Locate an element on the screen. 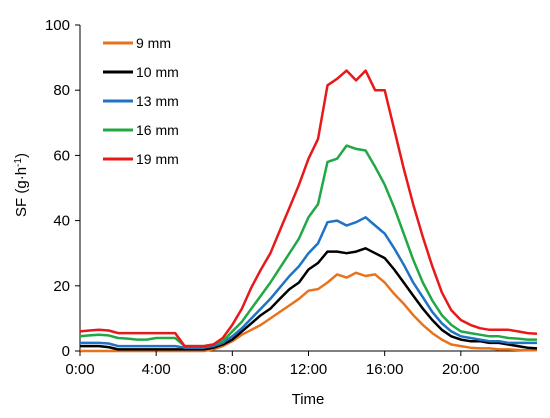 The width and height of the screenshot is (550, 418). legend: 9 mm 10 mm 13 mm 16 mm 19 mm is located at coordinates (141, 101).